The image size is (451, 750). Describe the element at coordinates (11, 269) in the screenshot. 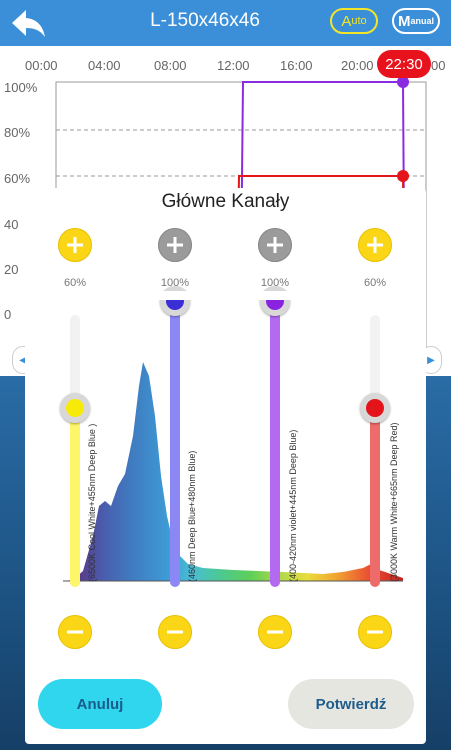

I see `percent-label: 20` at that location.